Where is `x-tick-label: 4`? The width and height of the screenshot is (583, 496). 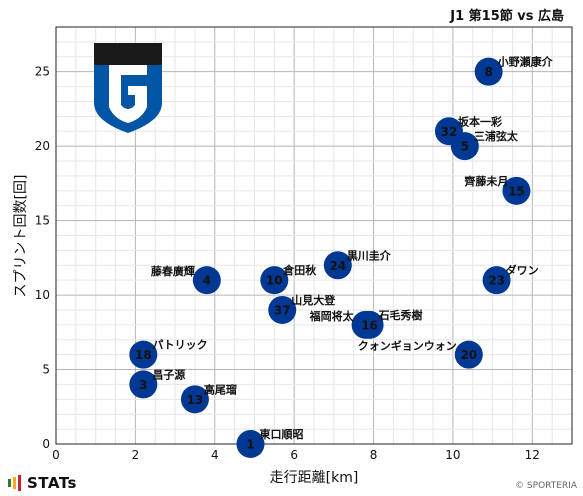 x-tick-label: 4 is located at coordinates (215, 455).